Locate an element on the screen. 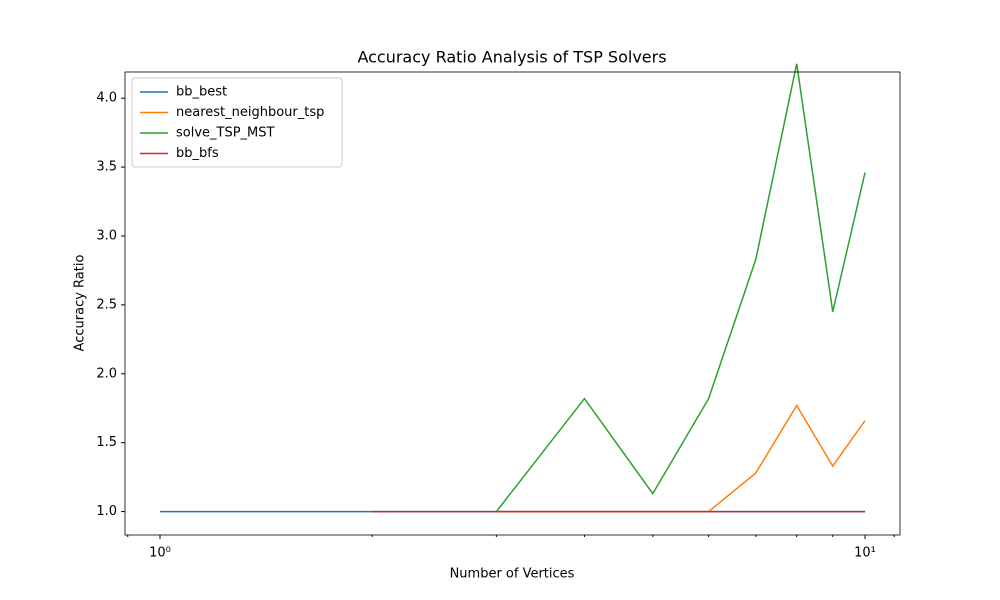  legend-label: bb_bfs is located at coordinates (197, 153).